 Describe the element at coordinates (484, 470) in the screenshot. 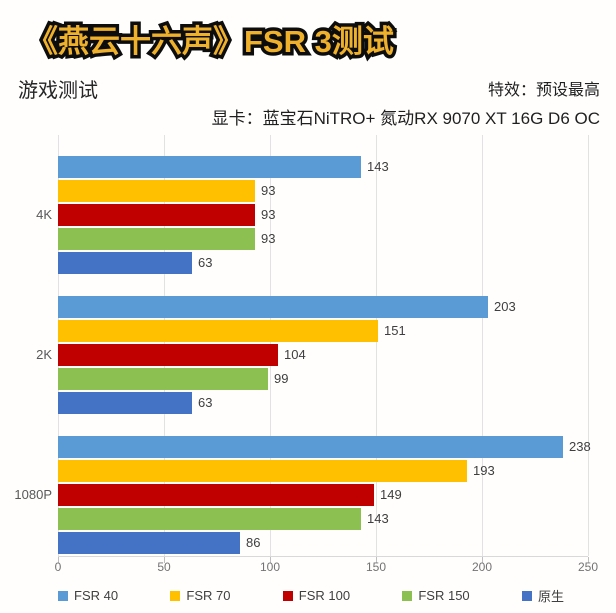

I see `value-label: 193` at that location.